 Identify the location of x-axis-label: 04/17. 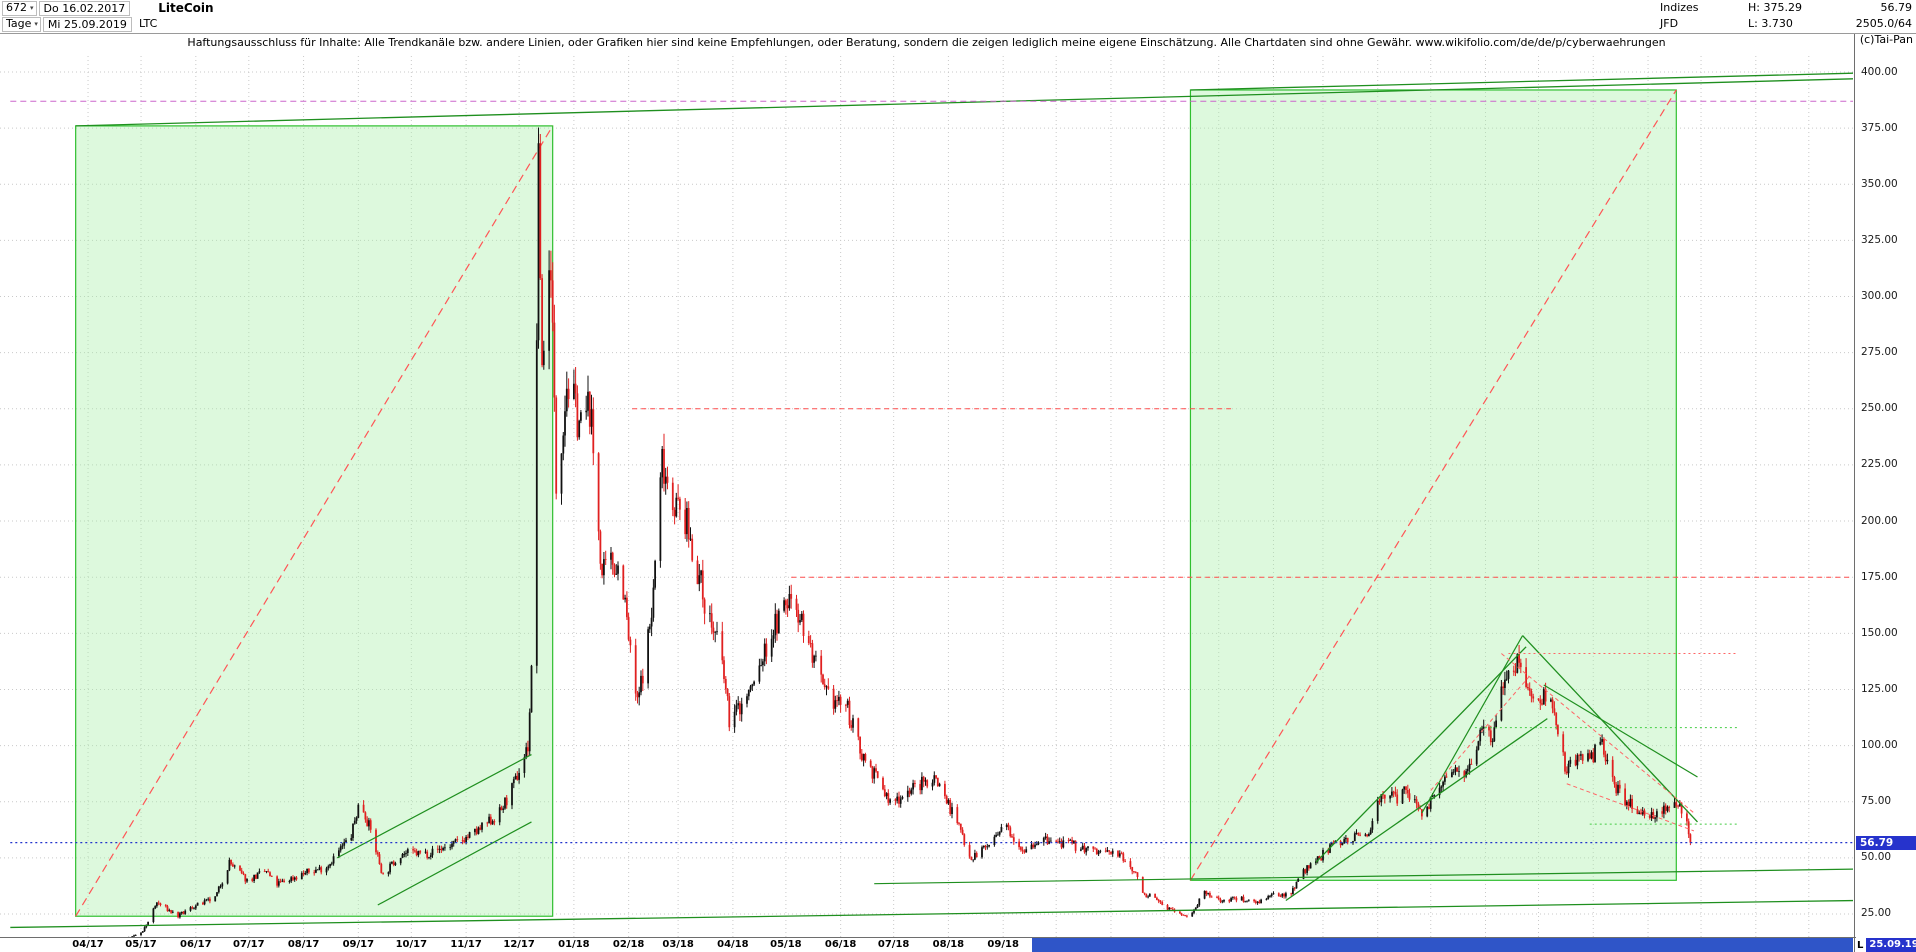
(88, 944).